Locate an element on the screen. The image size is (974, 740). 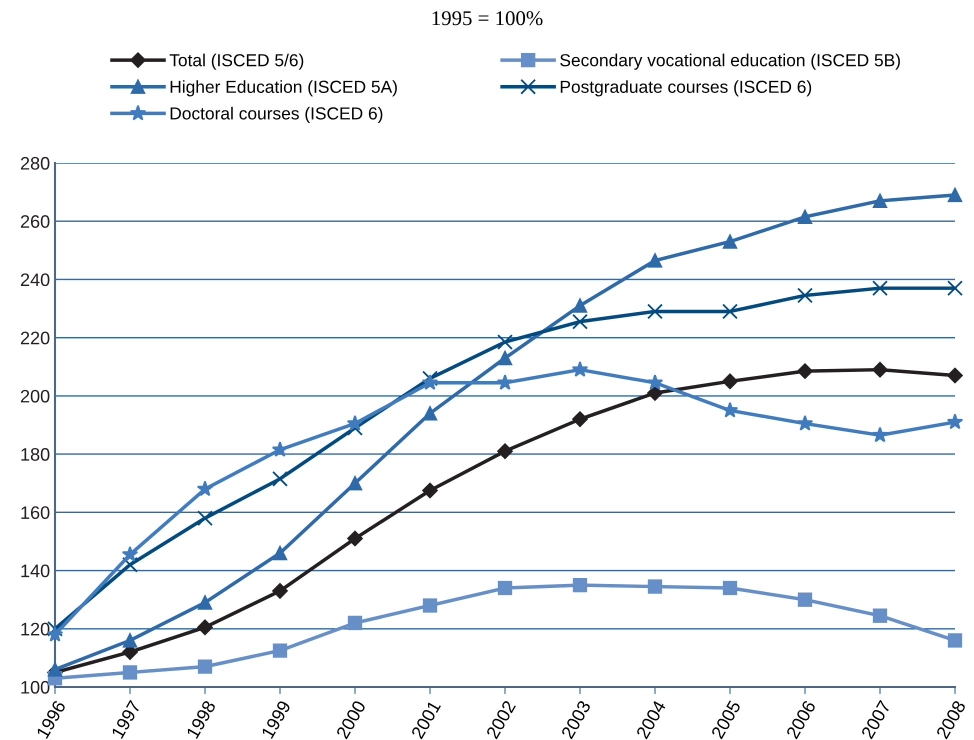
y-tick-label: 120 is located at coordinates (35, 629).